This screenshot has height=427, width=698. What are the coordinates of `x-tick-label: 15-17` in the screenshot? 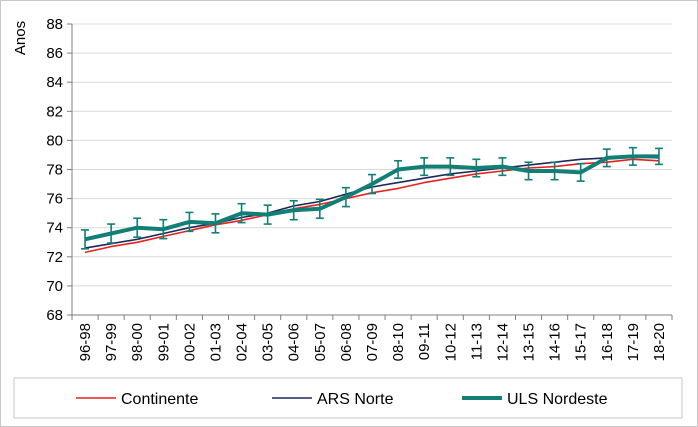 It's located at (581, 342).